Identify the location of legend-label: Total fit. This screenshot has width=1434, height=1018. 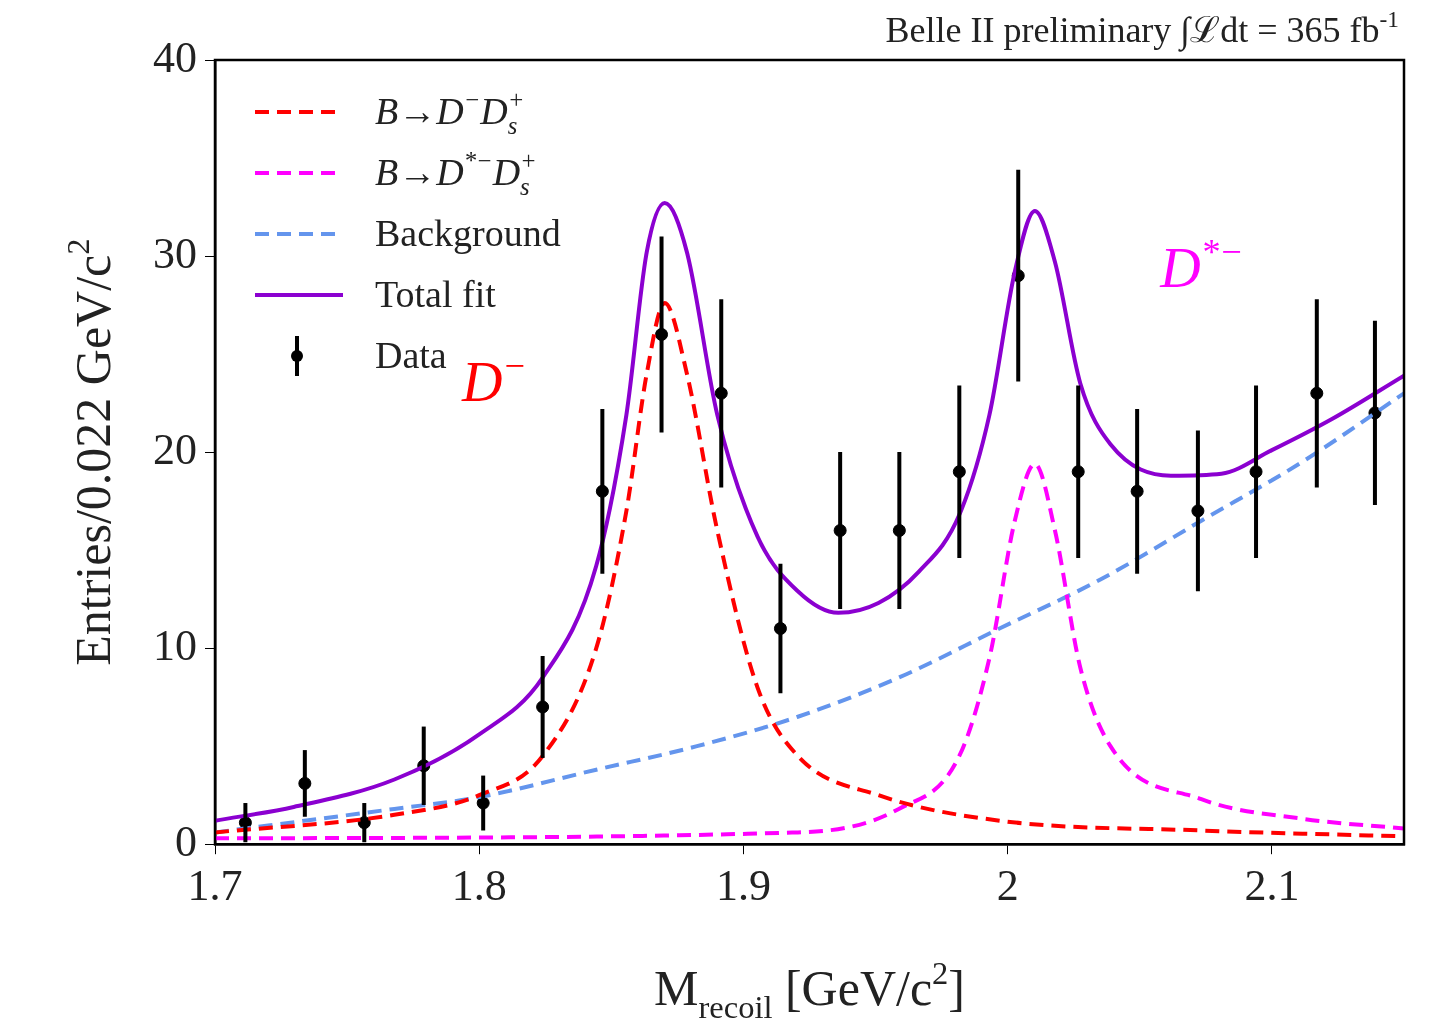
(436, 294).